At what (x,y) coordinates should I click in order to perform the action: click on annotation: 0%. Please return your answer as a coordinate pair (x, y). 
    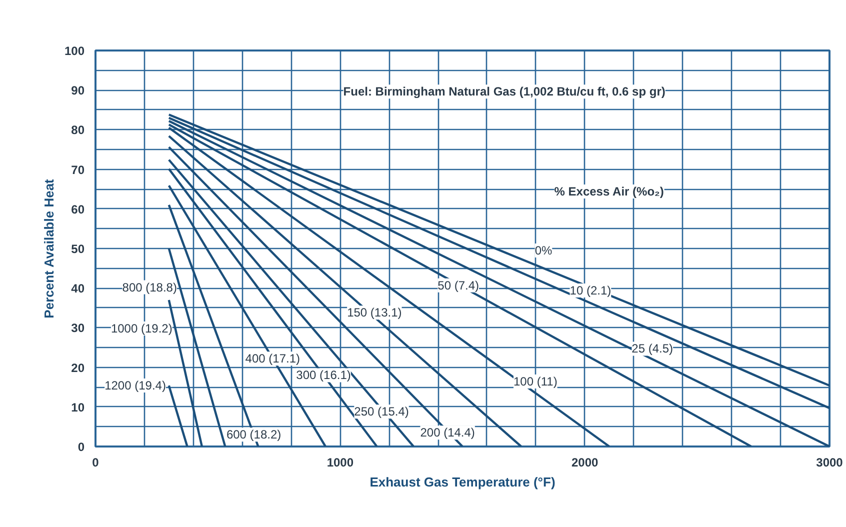
    Looking at the image, I should click on (543, 250).